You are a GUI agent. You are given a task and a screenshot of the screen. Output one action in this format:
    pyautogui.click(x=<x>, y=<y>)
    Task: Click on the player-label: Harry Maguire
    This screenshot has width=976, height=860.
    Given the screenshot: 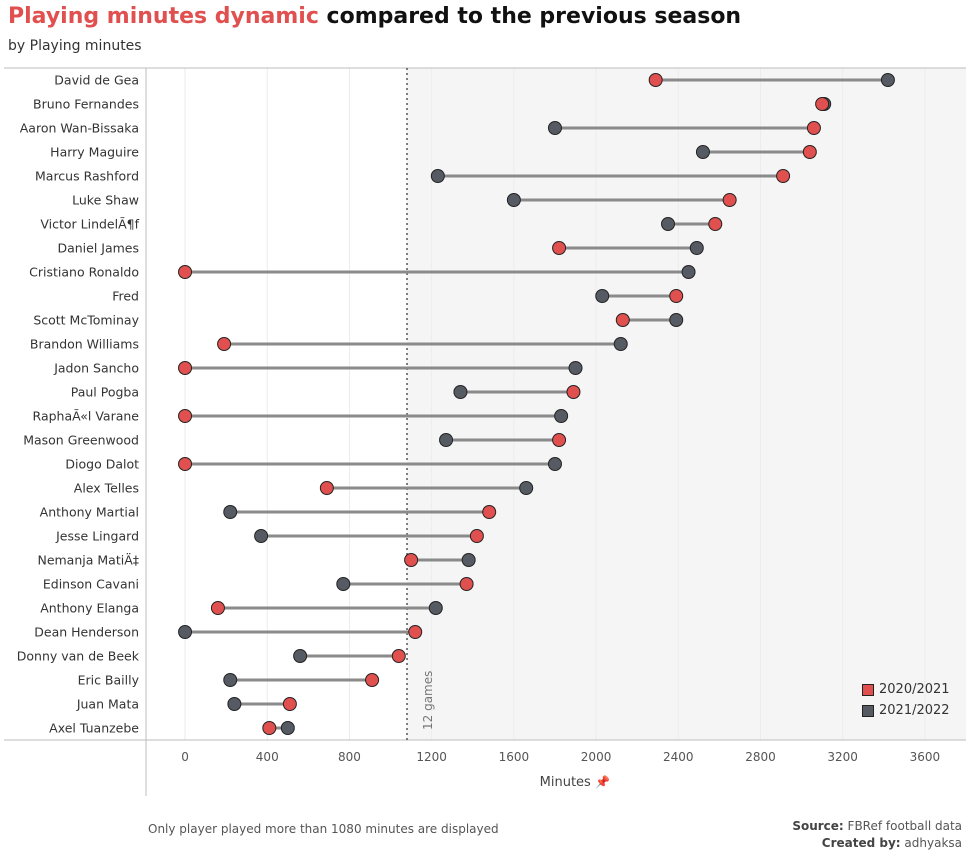 What is the action you would take?
    pyautogui.click(x=94, y=152)
    